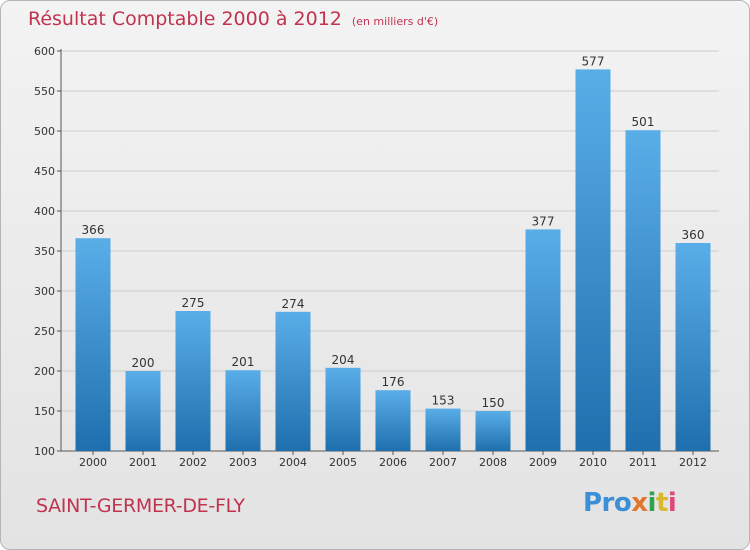  What do you see at coordinates (140, 506) in the screenshot?
I see `commune-name: SAINT-GERMER-DE-FLY` at bounding box center [140, 506].